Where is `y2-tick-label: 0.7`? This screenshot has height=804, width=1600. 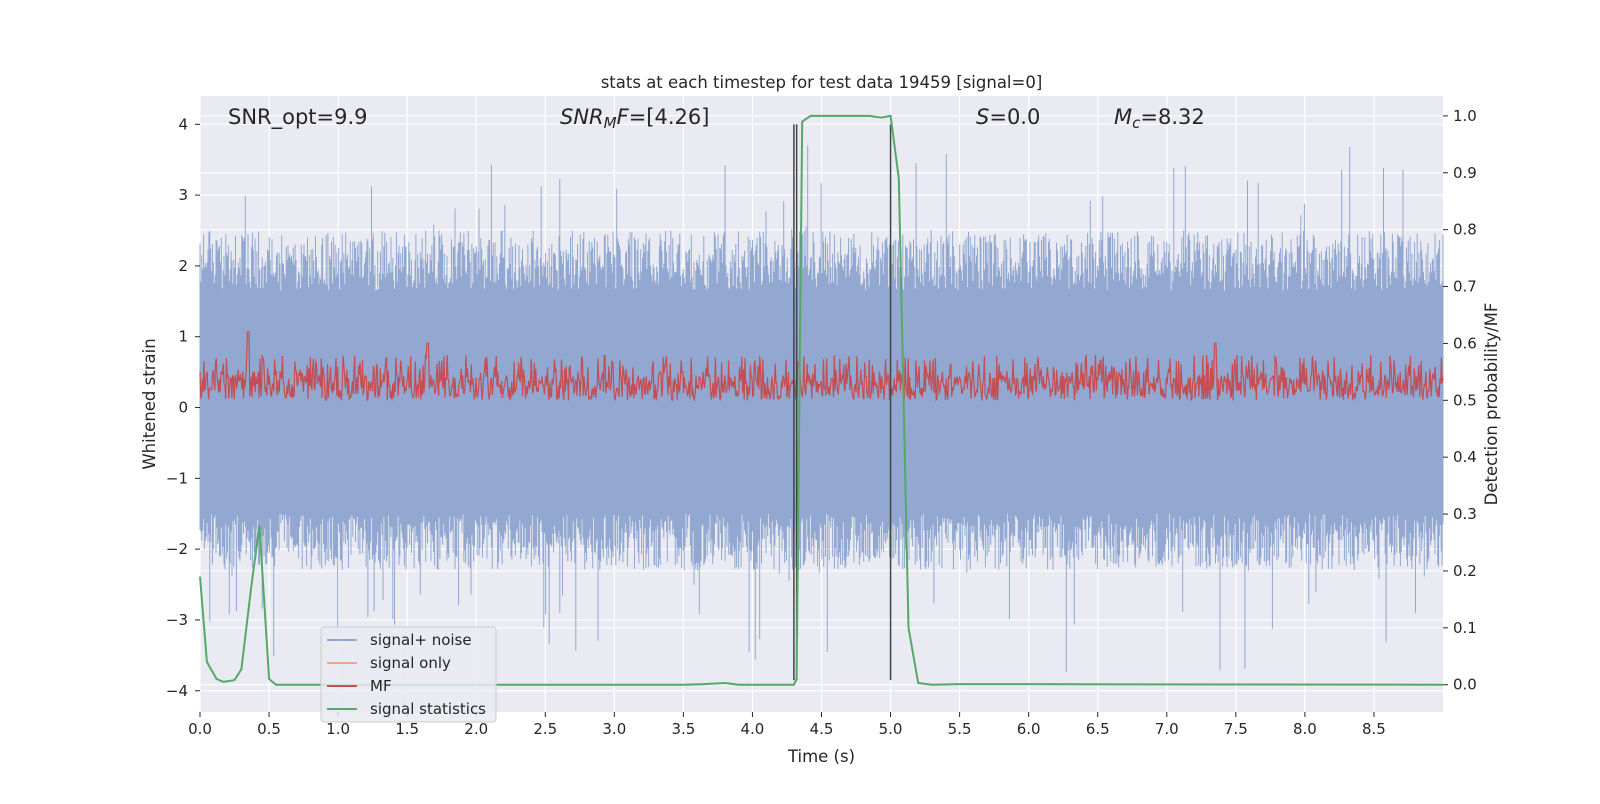
y2-tick-label: 0.7 is located at coordinates (1465, 287).